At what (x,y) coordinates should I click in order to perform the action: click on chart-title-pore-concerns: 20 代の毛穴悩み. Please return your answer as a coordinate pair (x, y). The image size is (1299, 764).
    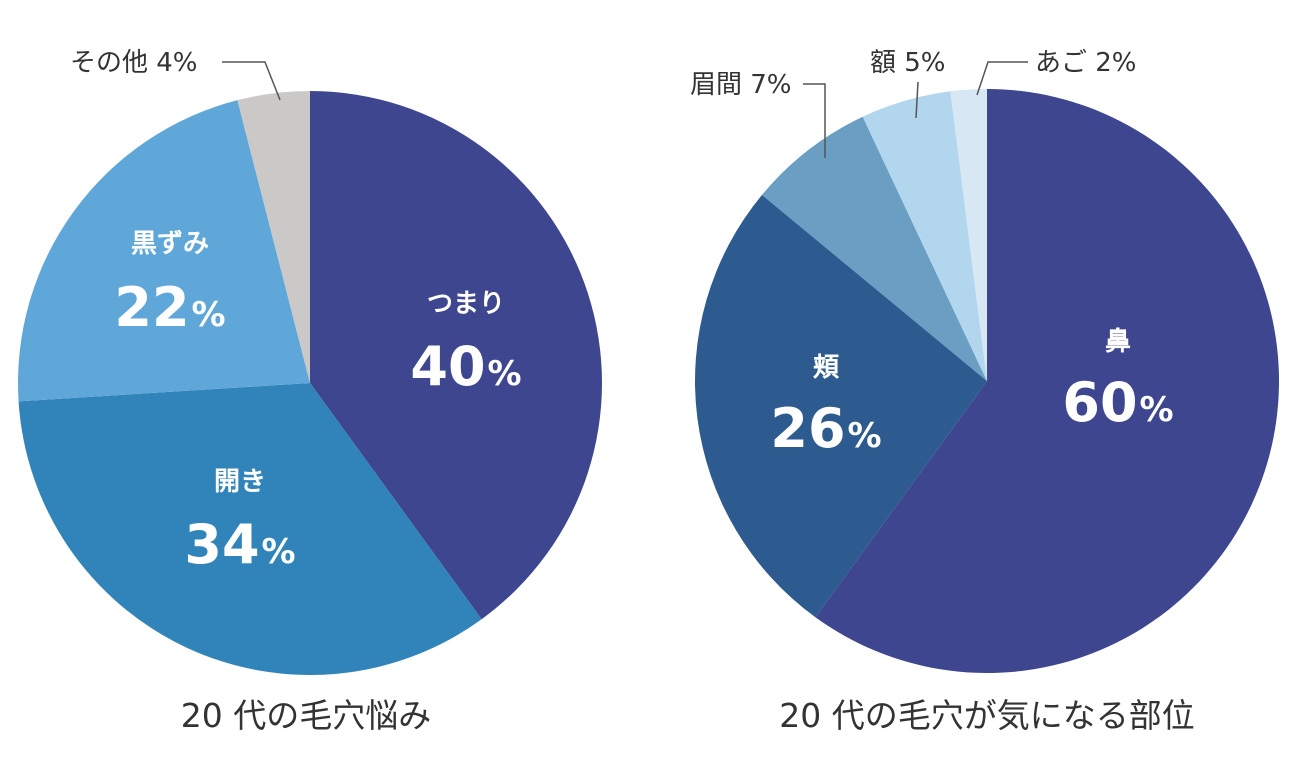
    Looking at the image, I should click on (306, 715).